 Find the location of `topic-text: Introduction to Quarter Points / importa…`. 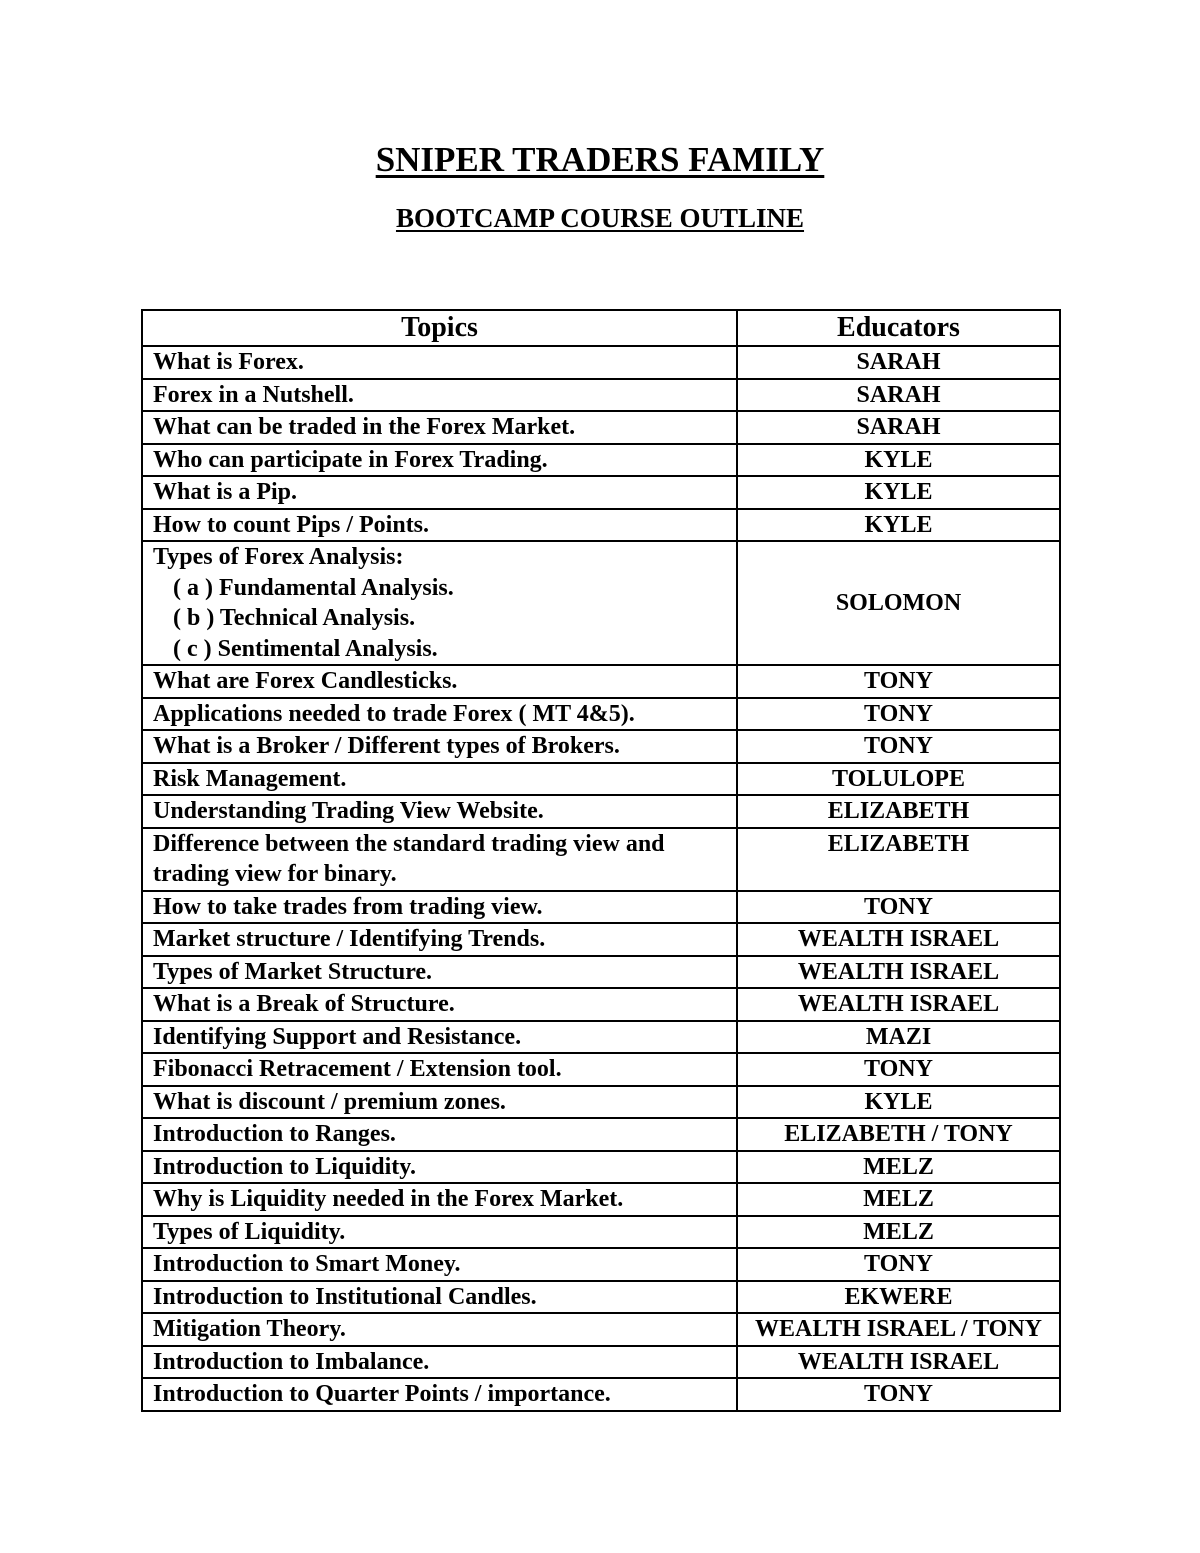

topic-text: Introduction to Quarter Points / importa… is located at coordinates (382, 1394).